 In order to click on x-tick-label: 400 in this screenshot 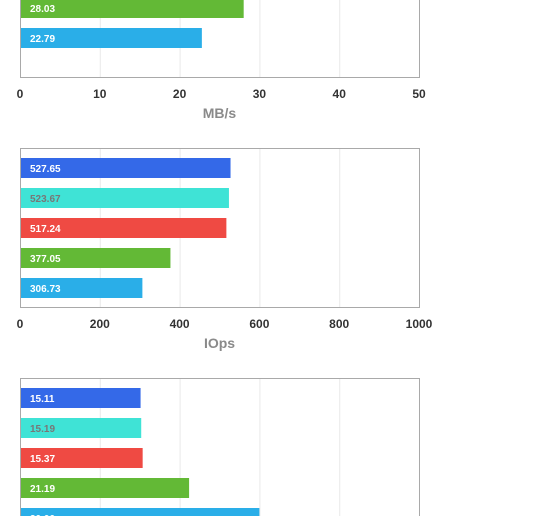, I will do `click(180, 324)`.